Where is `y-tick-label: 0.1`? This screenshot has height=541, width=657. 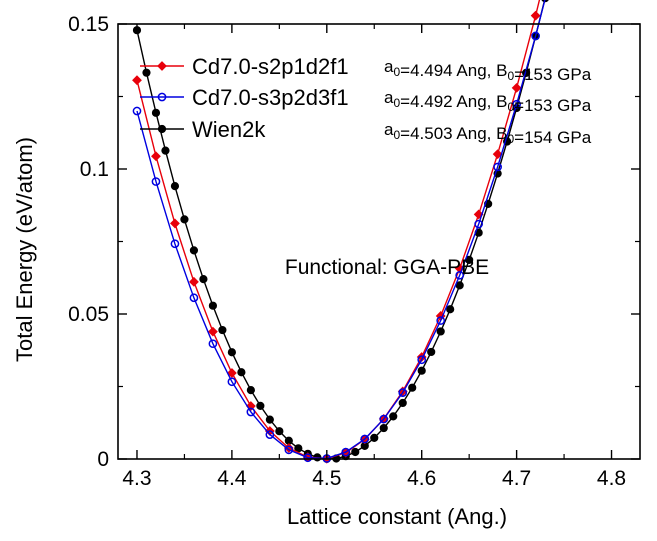
y-tick-label: 0.1 is located at coordinates (94, 169).